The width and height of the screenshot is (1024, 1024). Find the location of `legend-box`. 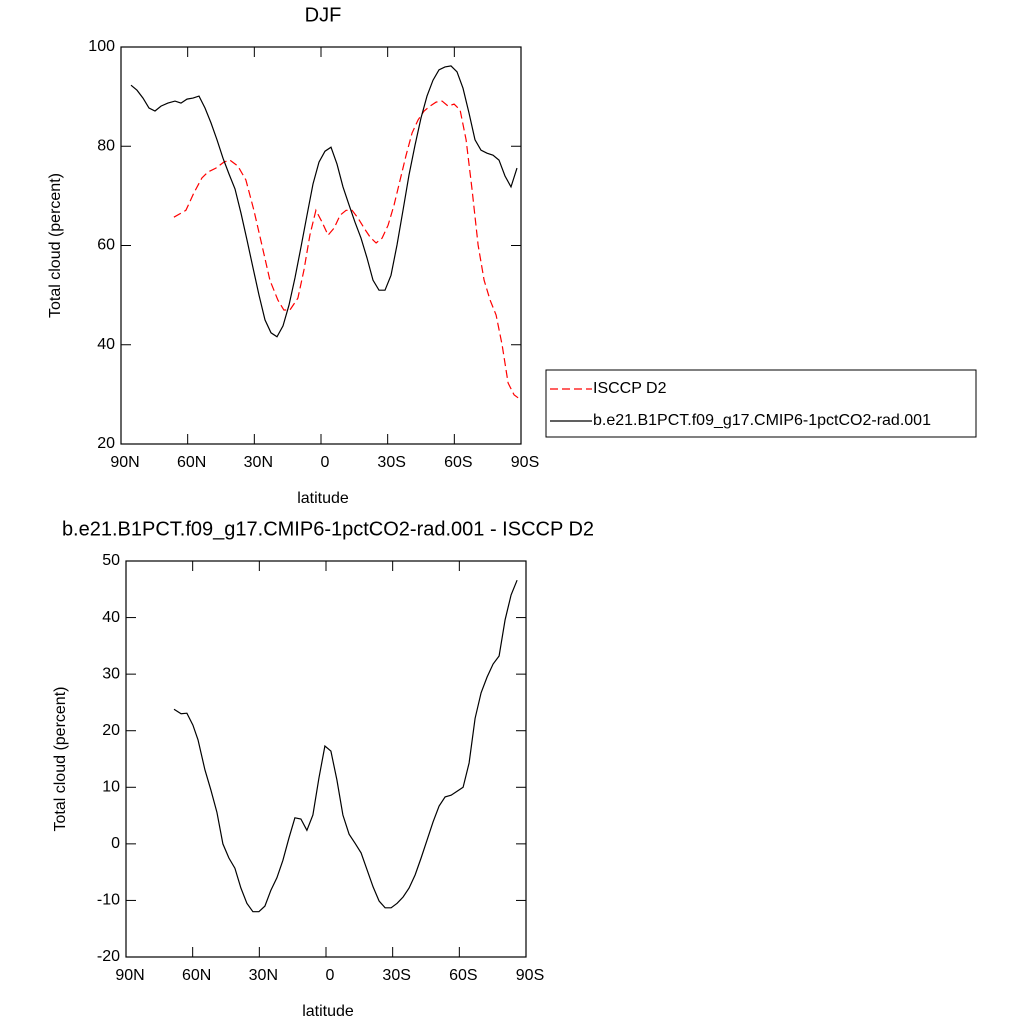

legend-box is located at coordinates (761, 403).